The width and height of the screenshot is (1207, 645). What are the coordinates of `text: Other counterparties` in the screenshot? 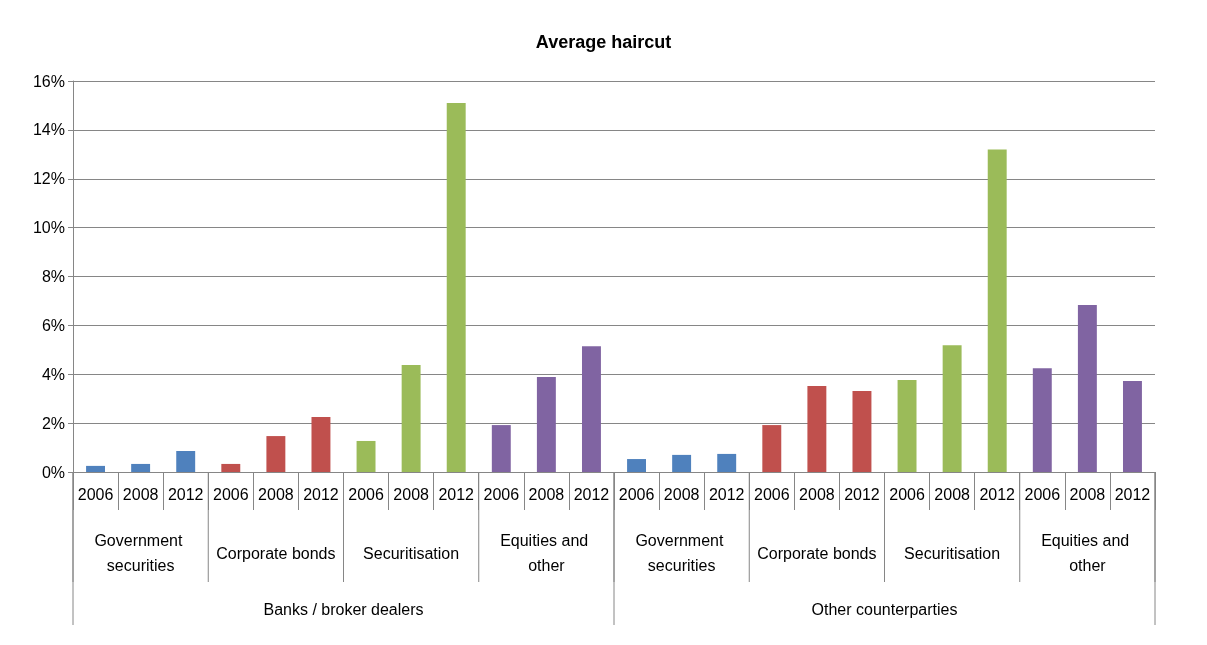 It's located at (884, 609).